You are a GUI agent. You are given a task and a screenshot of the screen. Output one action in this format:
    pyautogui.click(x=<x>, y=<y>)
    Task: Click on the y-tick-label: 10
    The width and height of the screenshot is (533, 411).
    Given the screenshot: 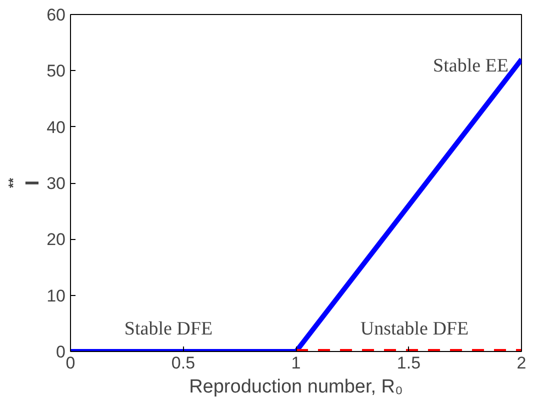 What is the action you would take?
    pyautogui.click(x=56, y=296)
    